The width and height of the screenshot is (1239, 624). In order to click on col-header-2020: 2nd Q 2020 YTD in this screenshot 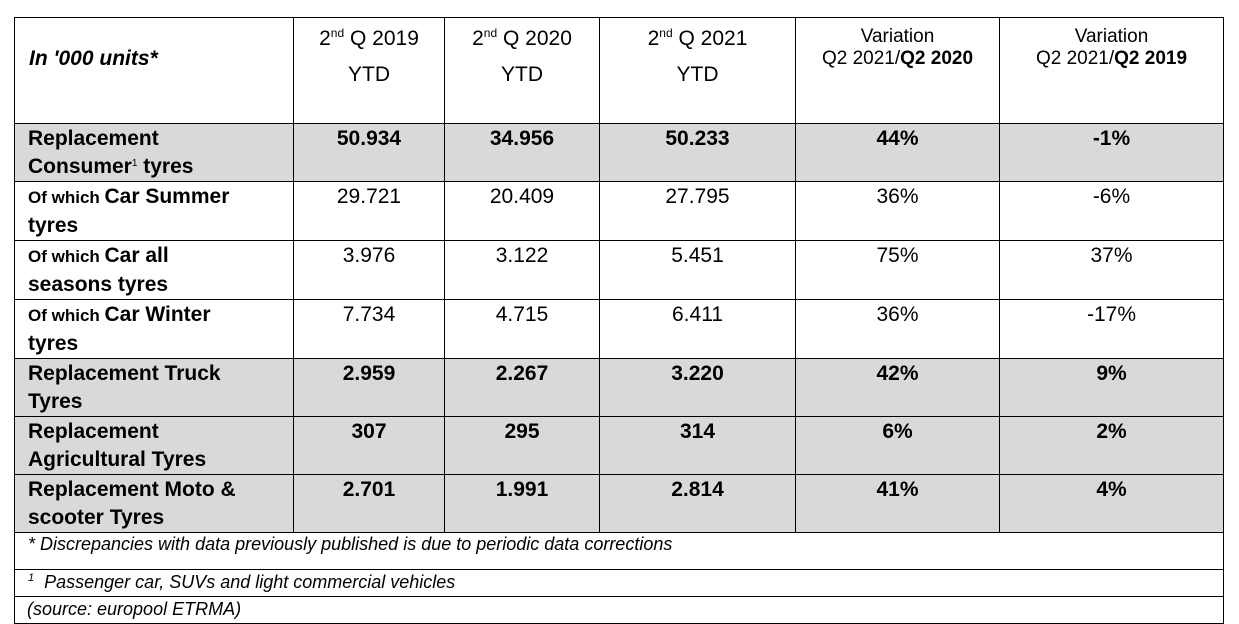, I will do `click(522, 70)`.